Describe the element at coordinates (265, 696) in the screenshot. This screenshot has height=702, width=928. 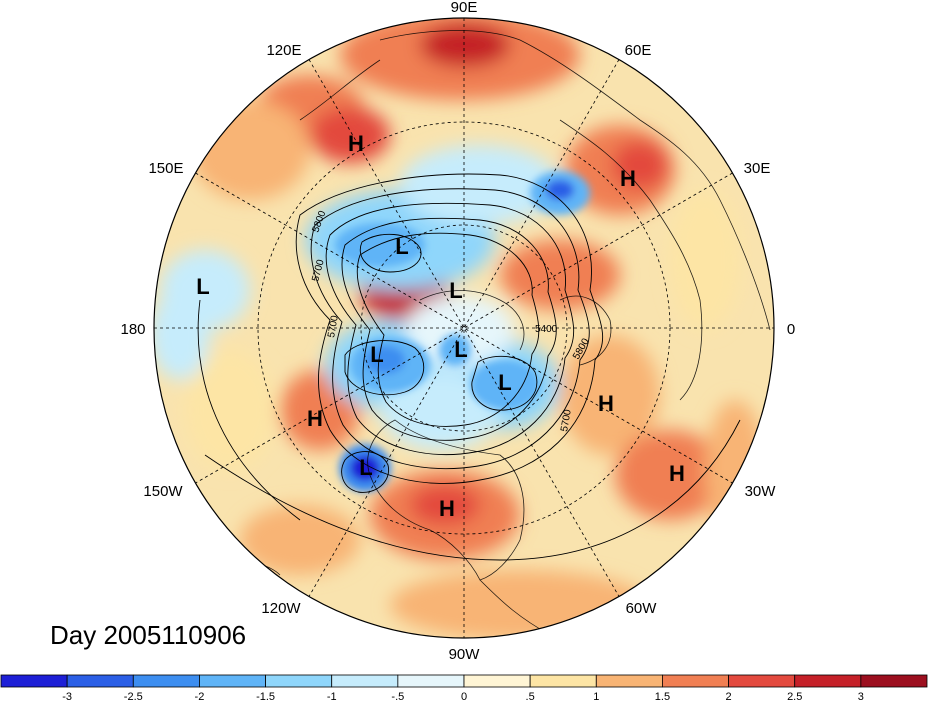
I see `colorbar-tick-label: -1.5` at that location.